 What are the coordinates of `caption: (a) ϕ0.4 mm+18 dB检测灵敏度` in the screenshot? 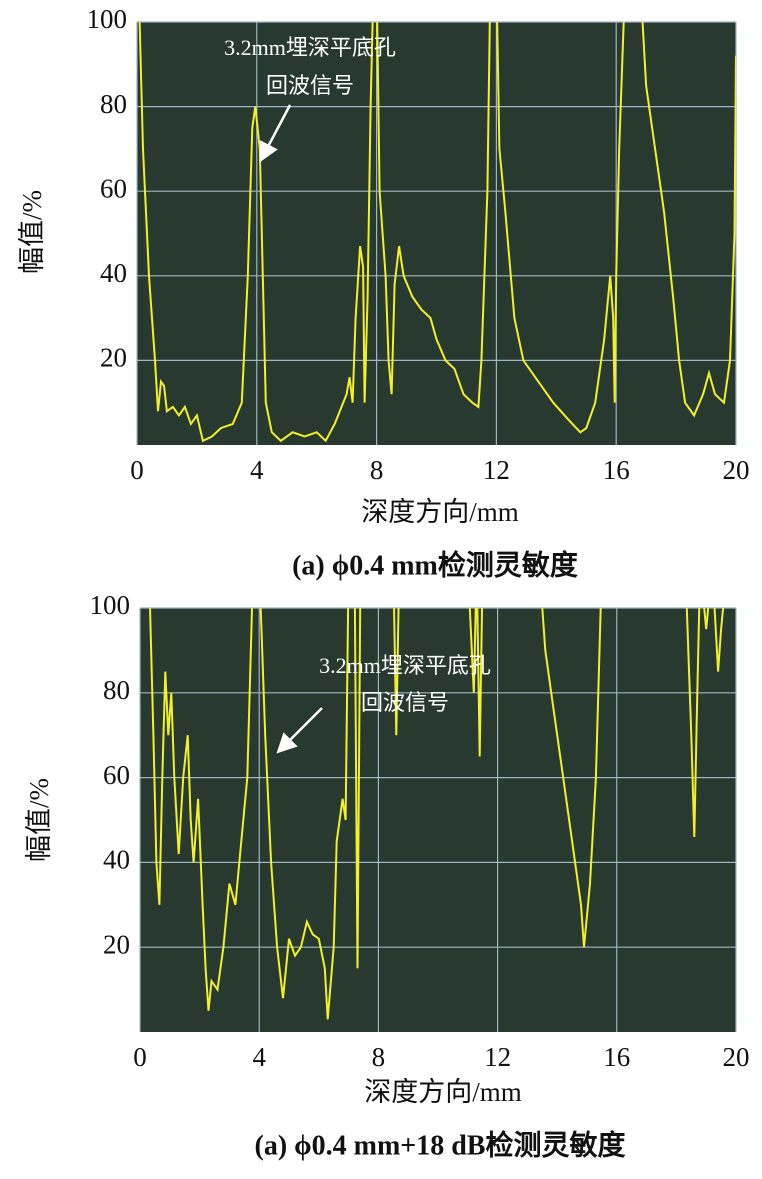 It's located at (440, 1144).